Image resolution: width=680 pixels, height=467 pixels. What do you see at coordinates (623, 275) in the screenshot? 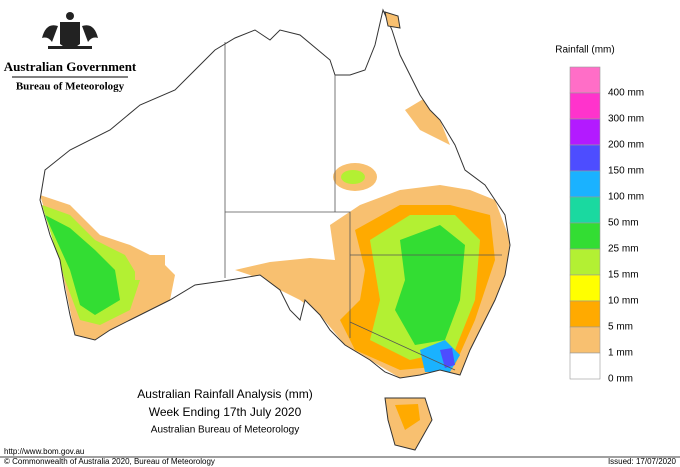
I see `legend-label: 15 mm` at bounding box center [623, 275].